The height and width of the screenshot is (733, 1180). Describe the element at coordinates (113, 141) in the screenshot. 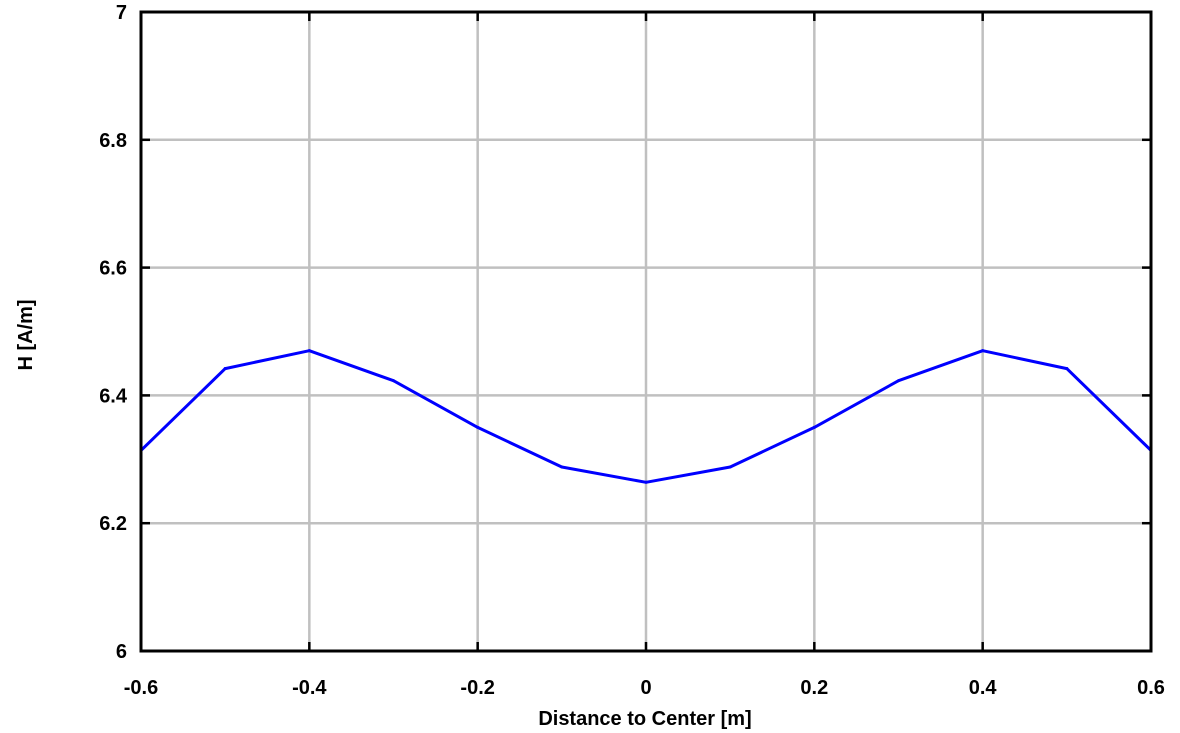

I see `y-tick-label: 6.8` at that location.